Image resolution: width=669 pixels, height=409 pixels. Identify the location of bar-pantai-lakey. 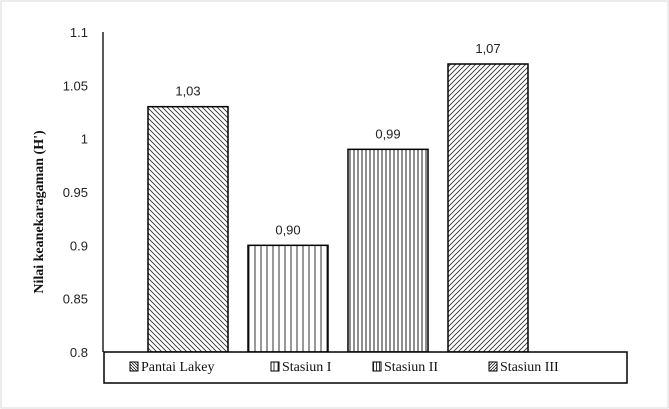
(188, 229).